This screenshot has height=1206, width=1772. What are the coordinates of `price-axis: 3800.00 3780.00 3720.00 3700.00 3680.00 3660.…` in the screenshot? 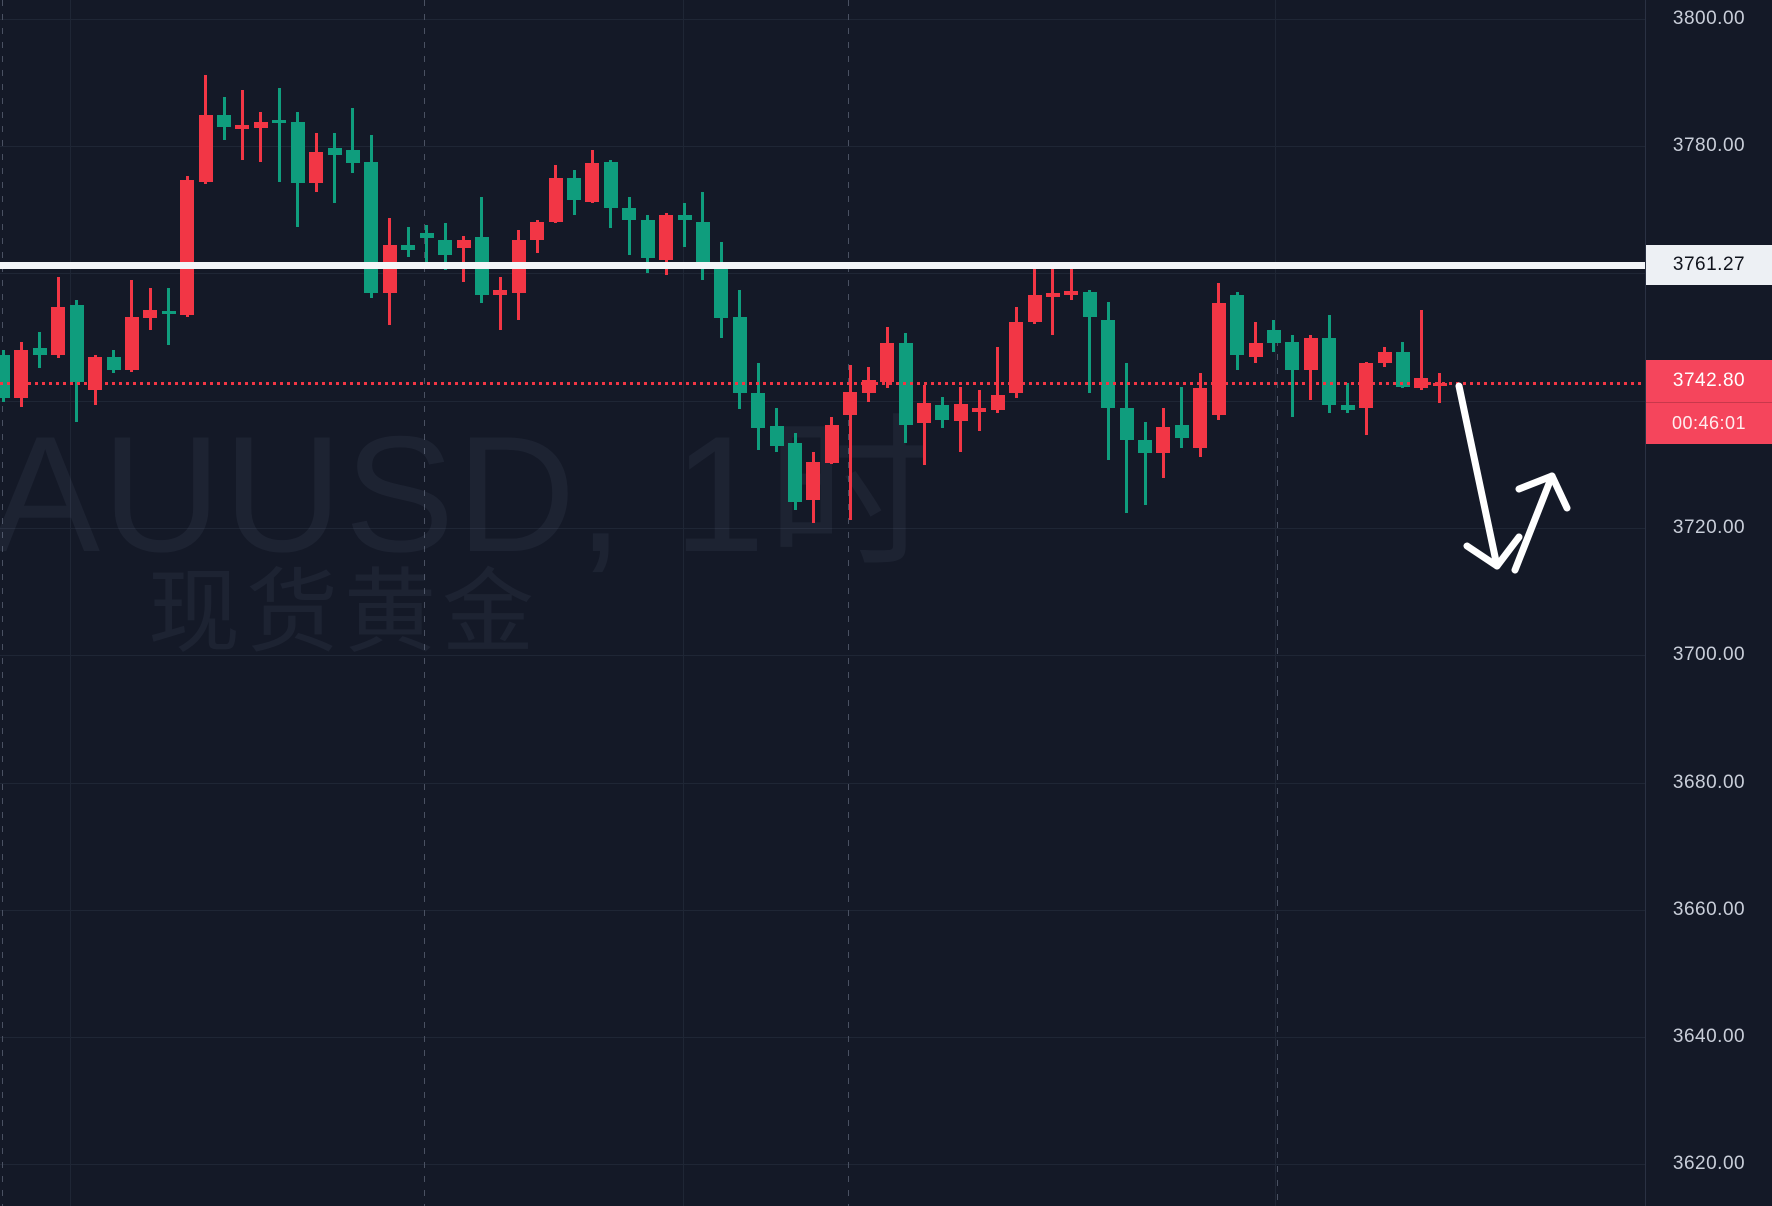 It's located at (1708, 603).